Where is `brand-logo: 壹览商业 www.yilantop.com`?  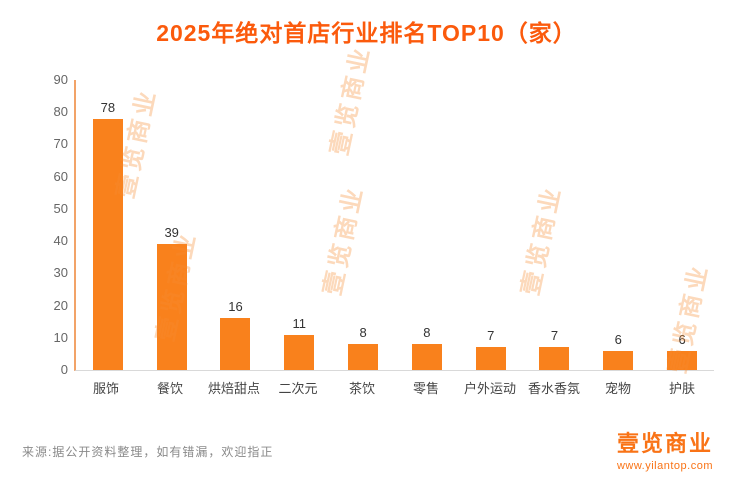 brand-logo: 壹览商业 www.yilantop.com is located at coordinates (665, 449).